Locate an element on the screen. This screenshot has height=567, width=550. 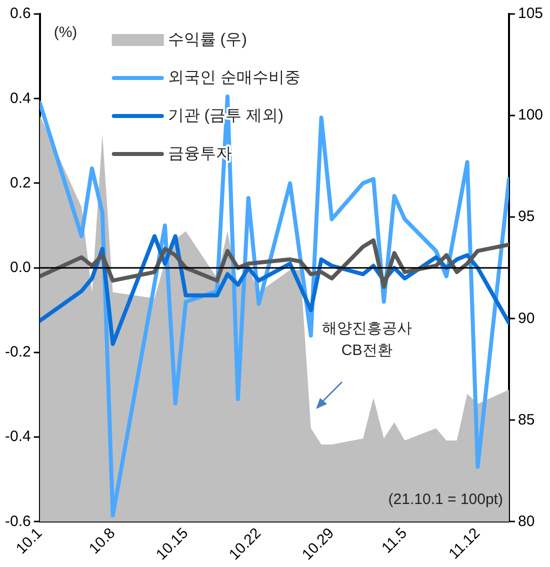
y-tick-label: -0.6 is located at coordinates (17, 521).